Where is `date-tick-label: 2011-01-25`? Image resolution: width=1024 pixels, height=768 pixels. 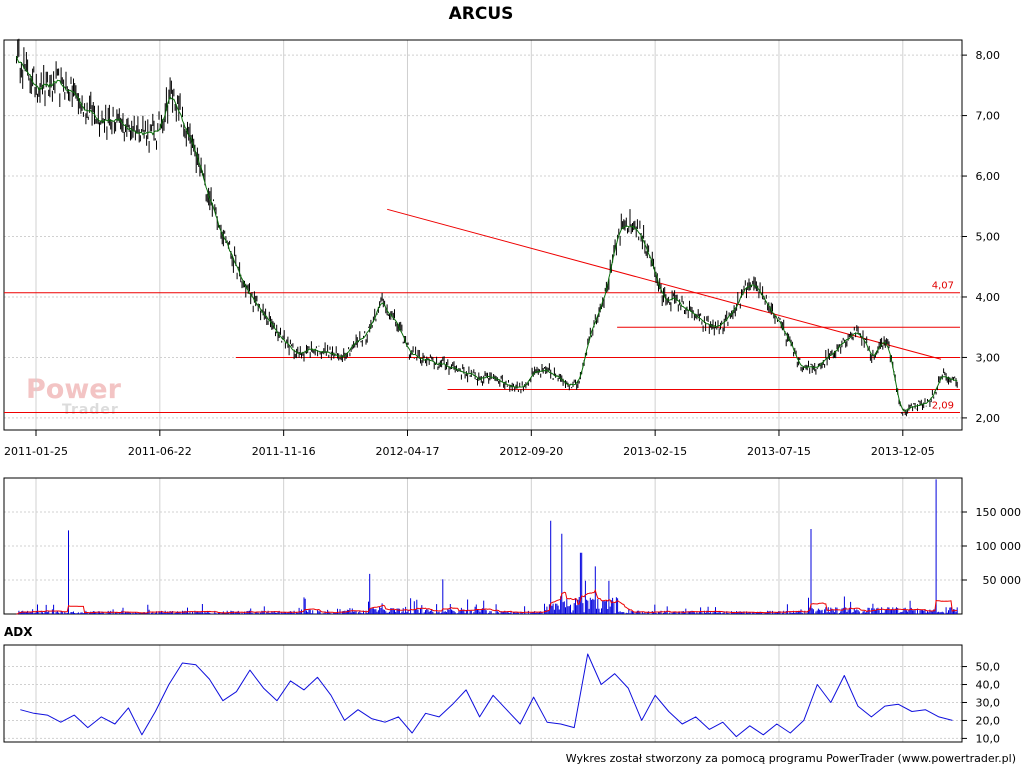
date-tick-label: 2011-01-25 is located at coordinates (36, 451).